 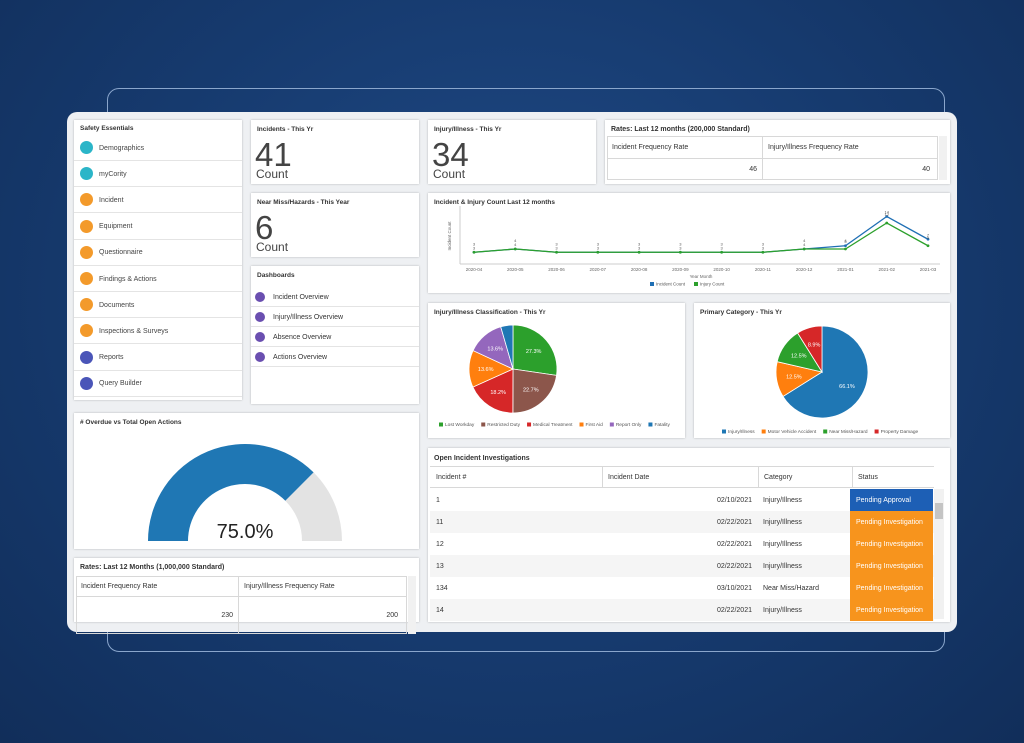 What do you see at coordinates (741, 432) in the screenshot?
I see `legend-label: Injury/Illness` at bounding box center [741, 432].